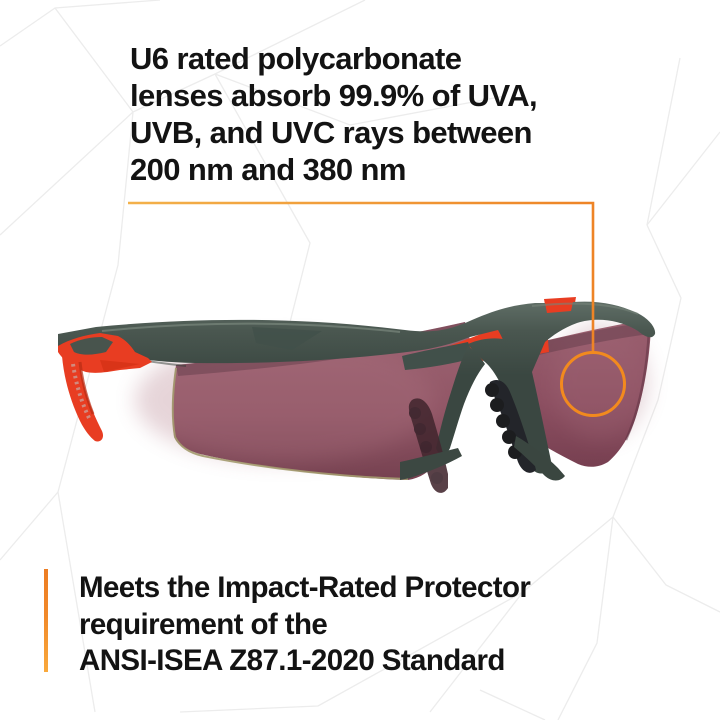 The image size is (720, 720). What do you see at coordinates (251, 327) in the screenshot?
I see `bar-highlight` at bounding box center [251, 327].